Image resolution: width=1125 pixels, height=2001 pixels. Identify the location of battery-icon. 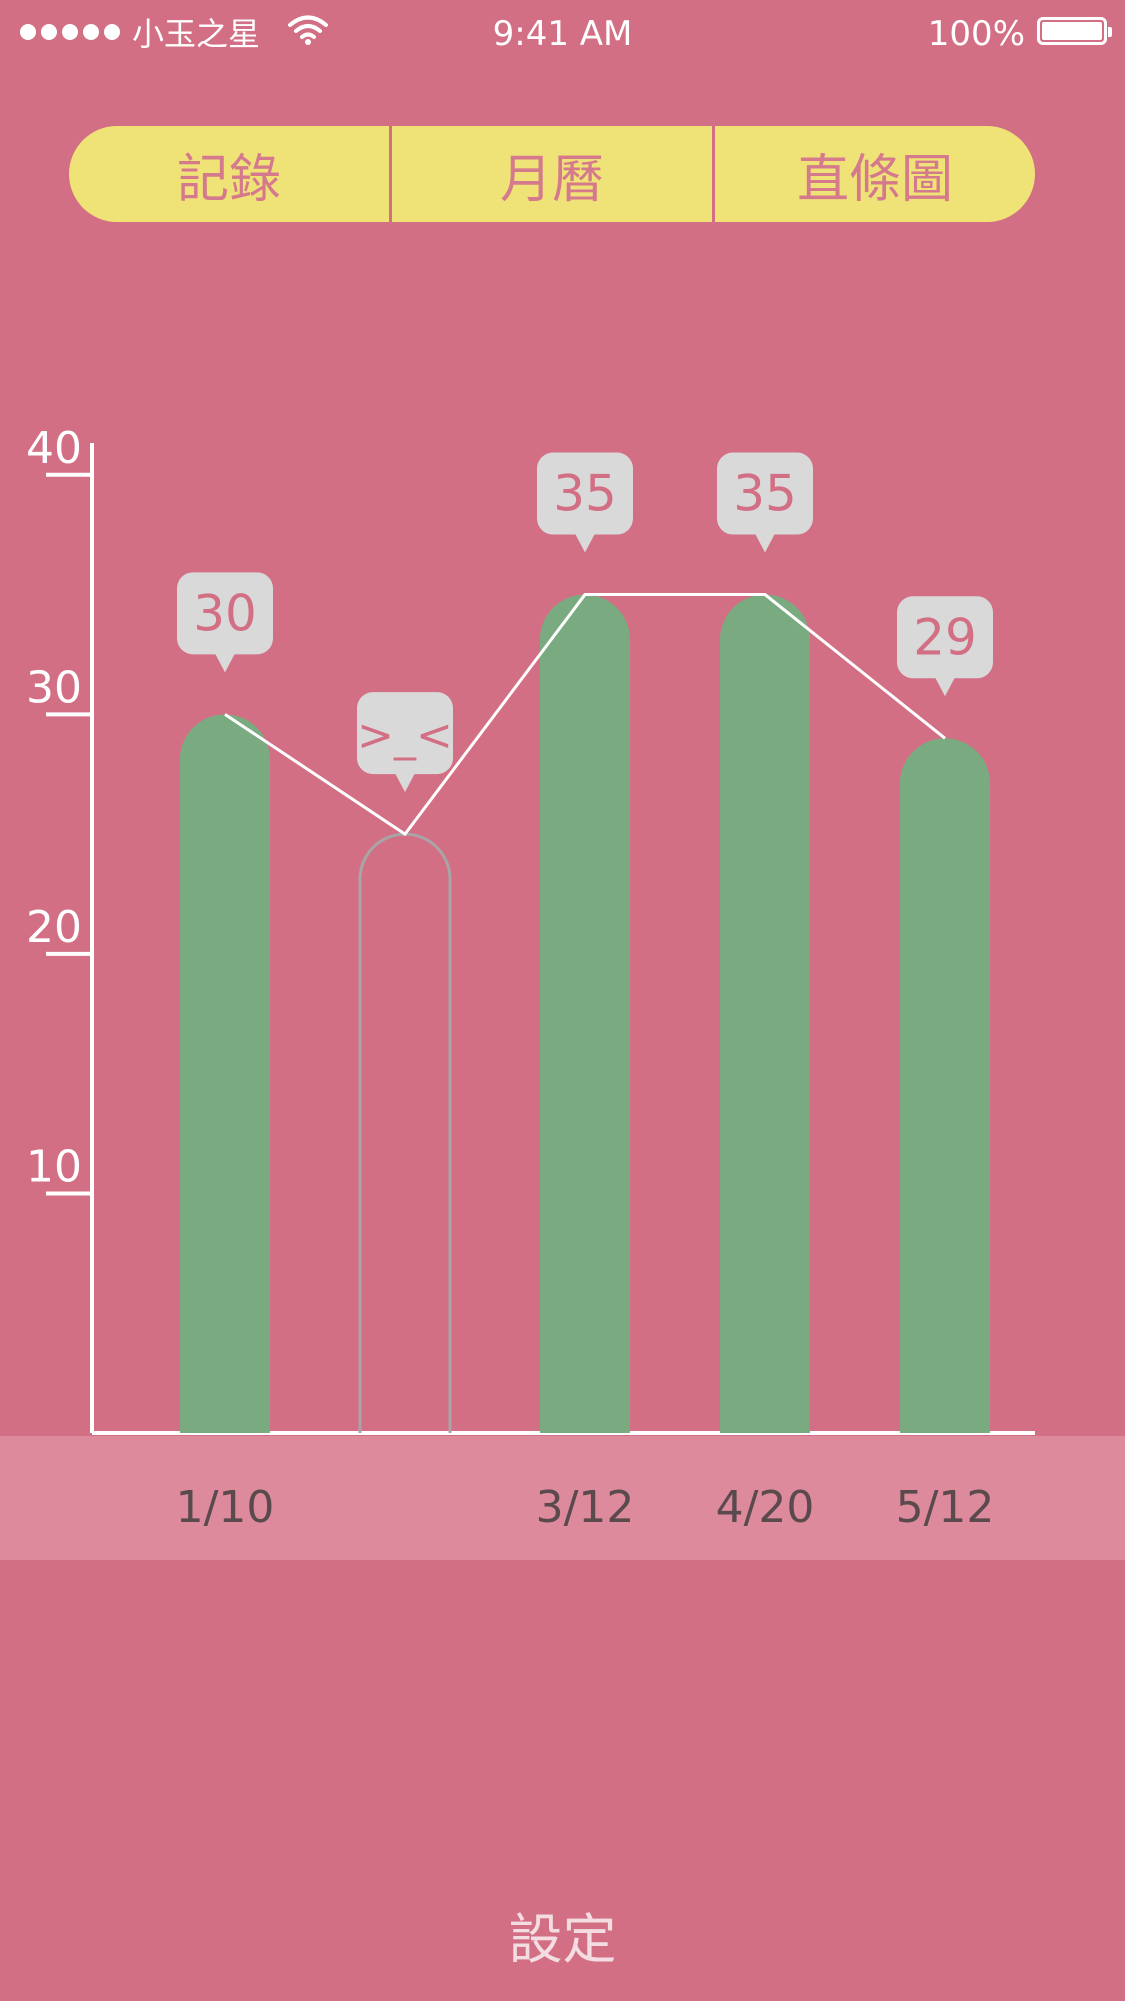
(1074, 31).